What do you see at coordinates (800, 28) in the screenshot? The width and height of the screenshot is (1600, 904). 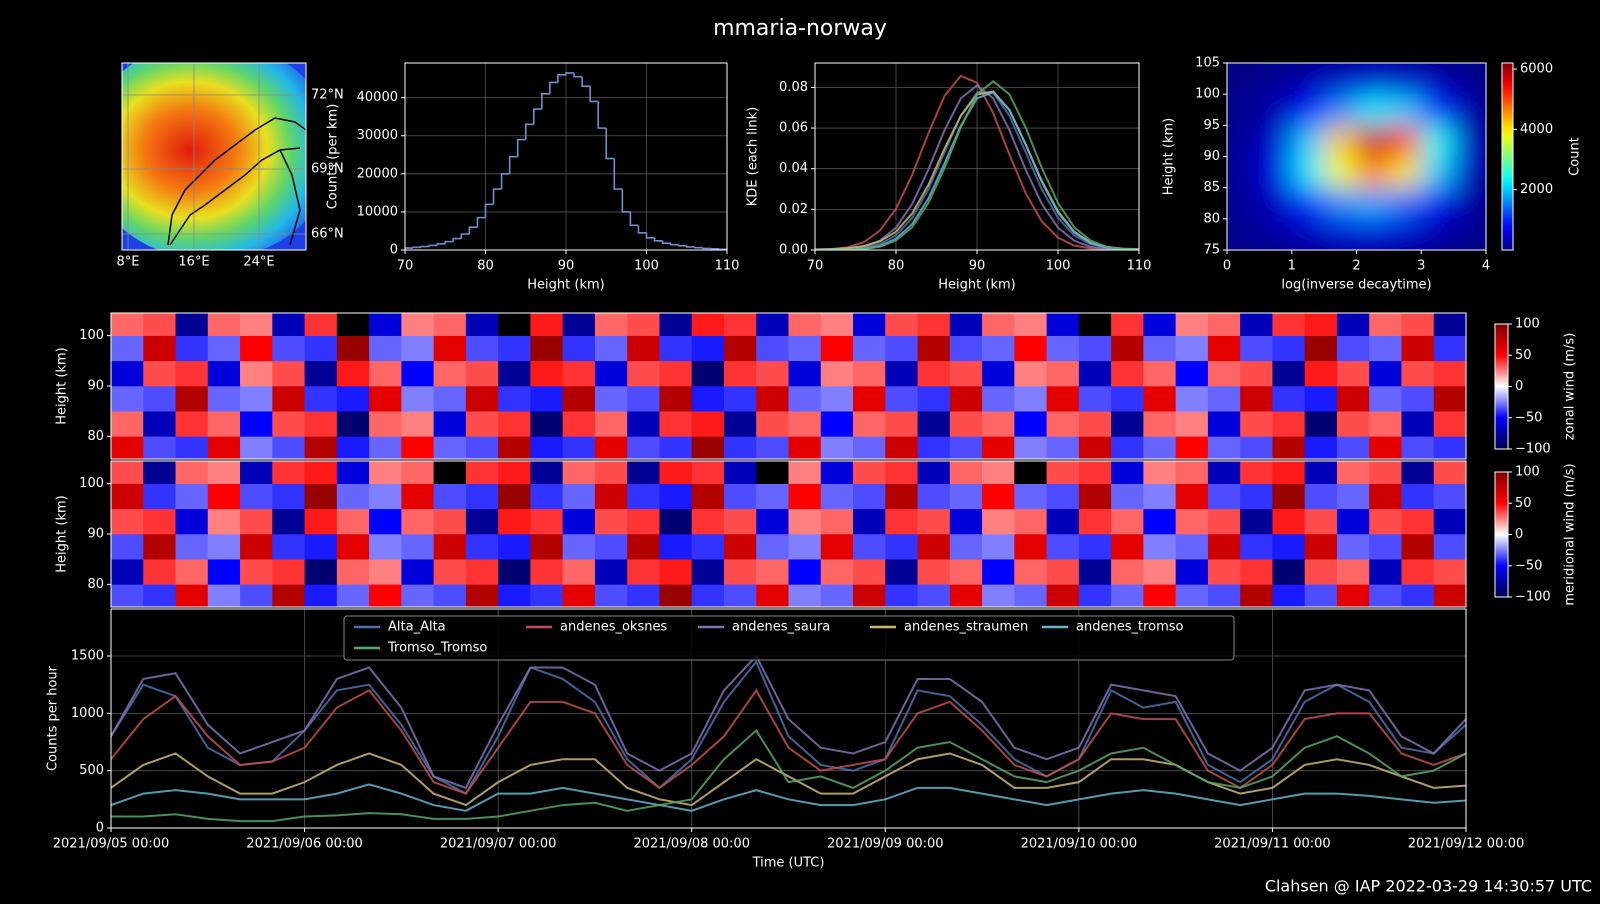 I see `figure-title: mmaria-norway` at bounding box center [800, 28].